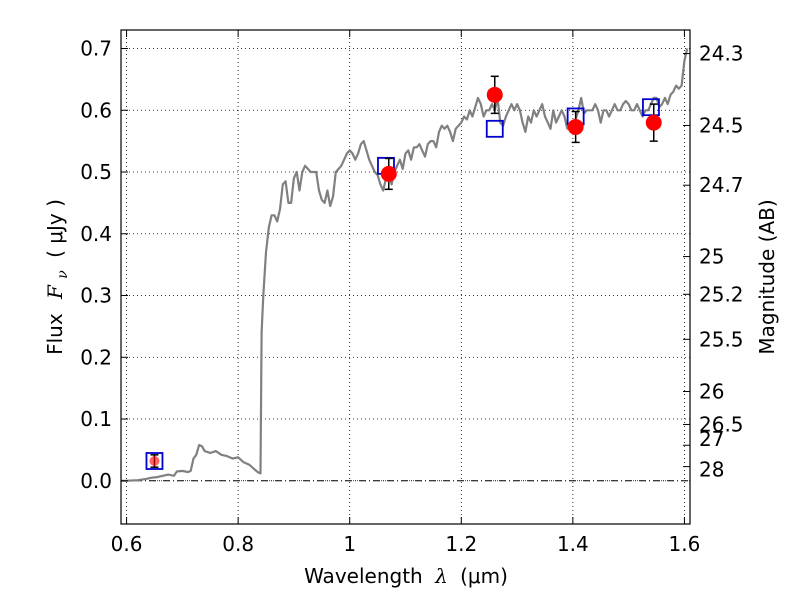  Describe the element at coordinates (721, 125) in the screenshot. I see `magnitude-tick-label: 24.5` at that location.